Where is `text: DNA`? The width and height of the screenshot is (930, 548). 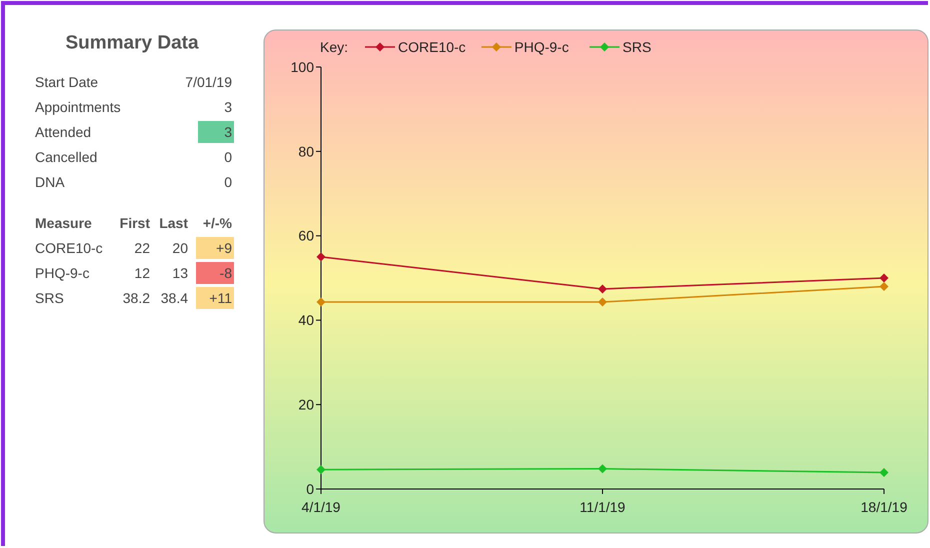 text: DNA is located at coordinates (50, 182).